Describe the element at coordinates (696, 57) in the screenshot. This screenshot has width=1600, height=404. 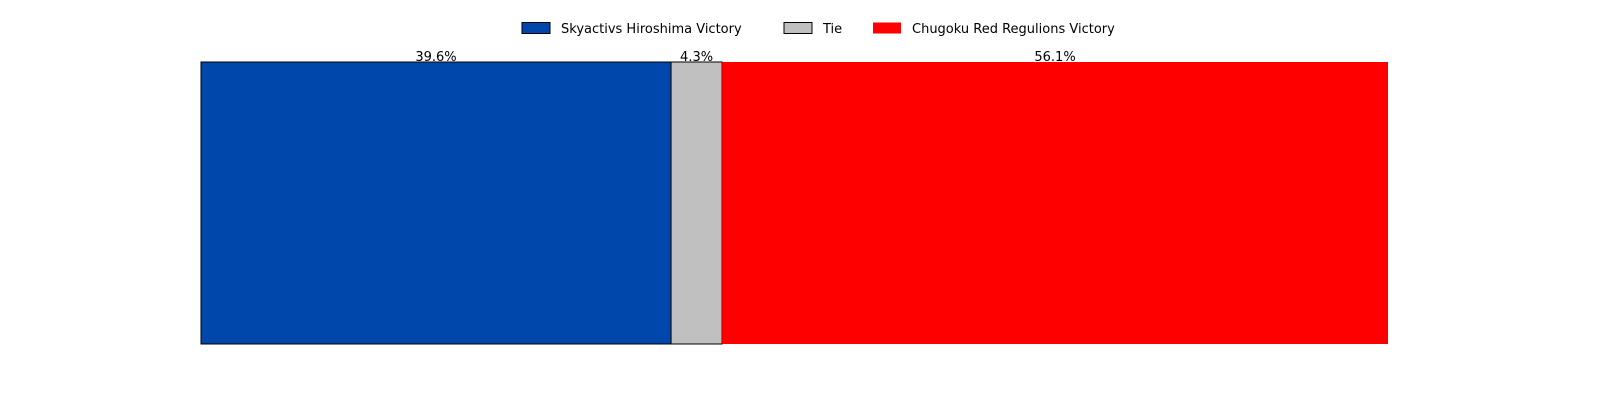
I see `data-label-tie: 4.3%` at that location.